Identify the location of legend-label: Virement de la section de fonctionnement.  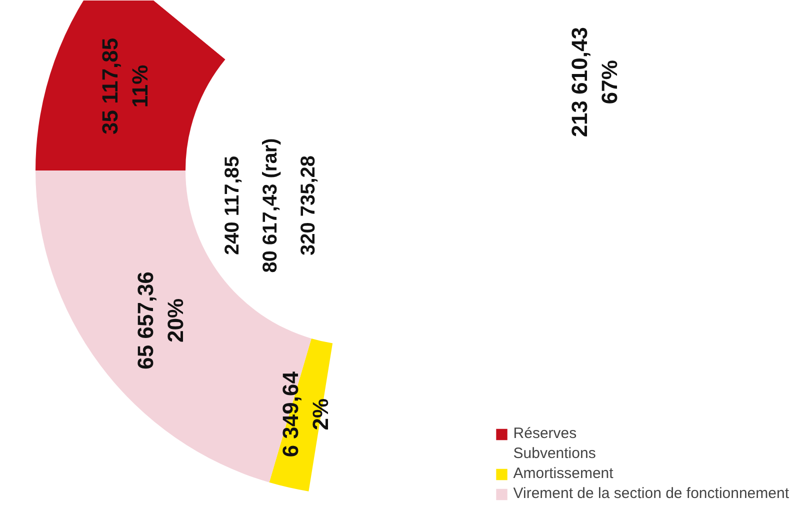
(651, 493).